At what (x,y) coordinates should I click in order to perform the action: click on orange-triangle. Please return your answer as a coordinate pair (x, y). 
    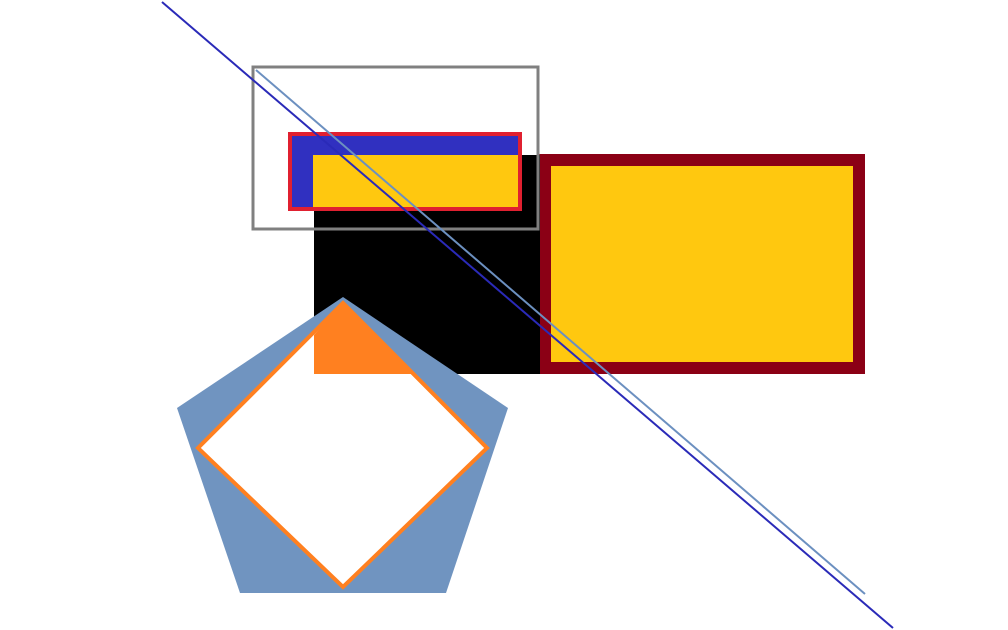
    Looking at the image, I should click on (363, 338).